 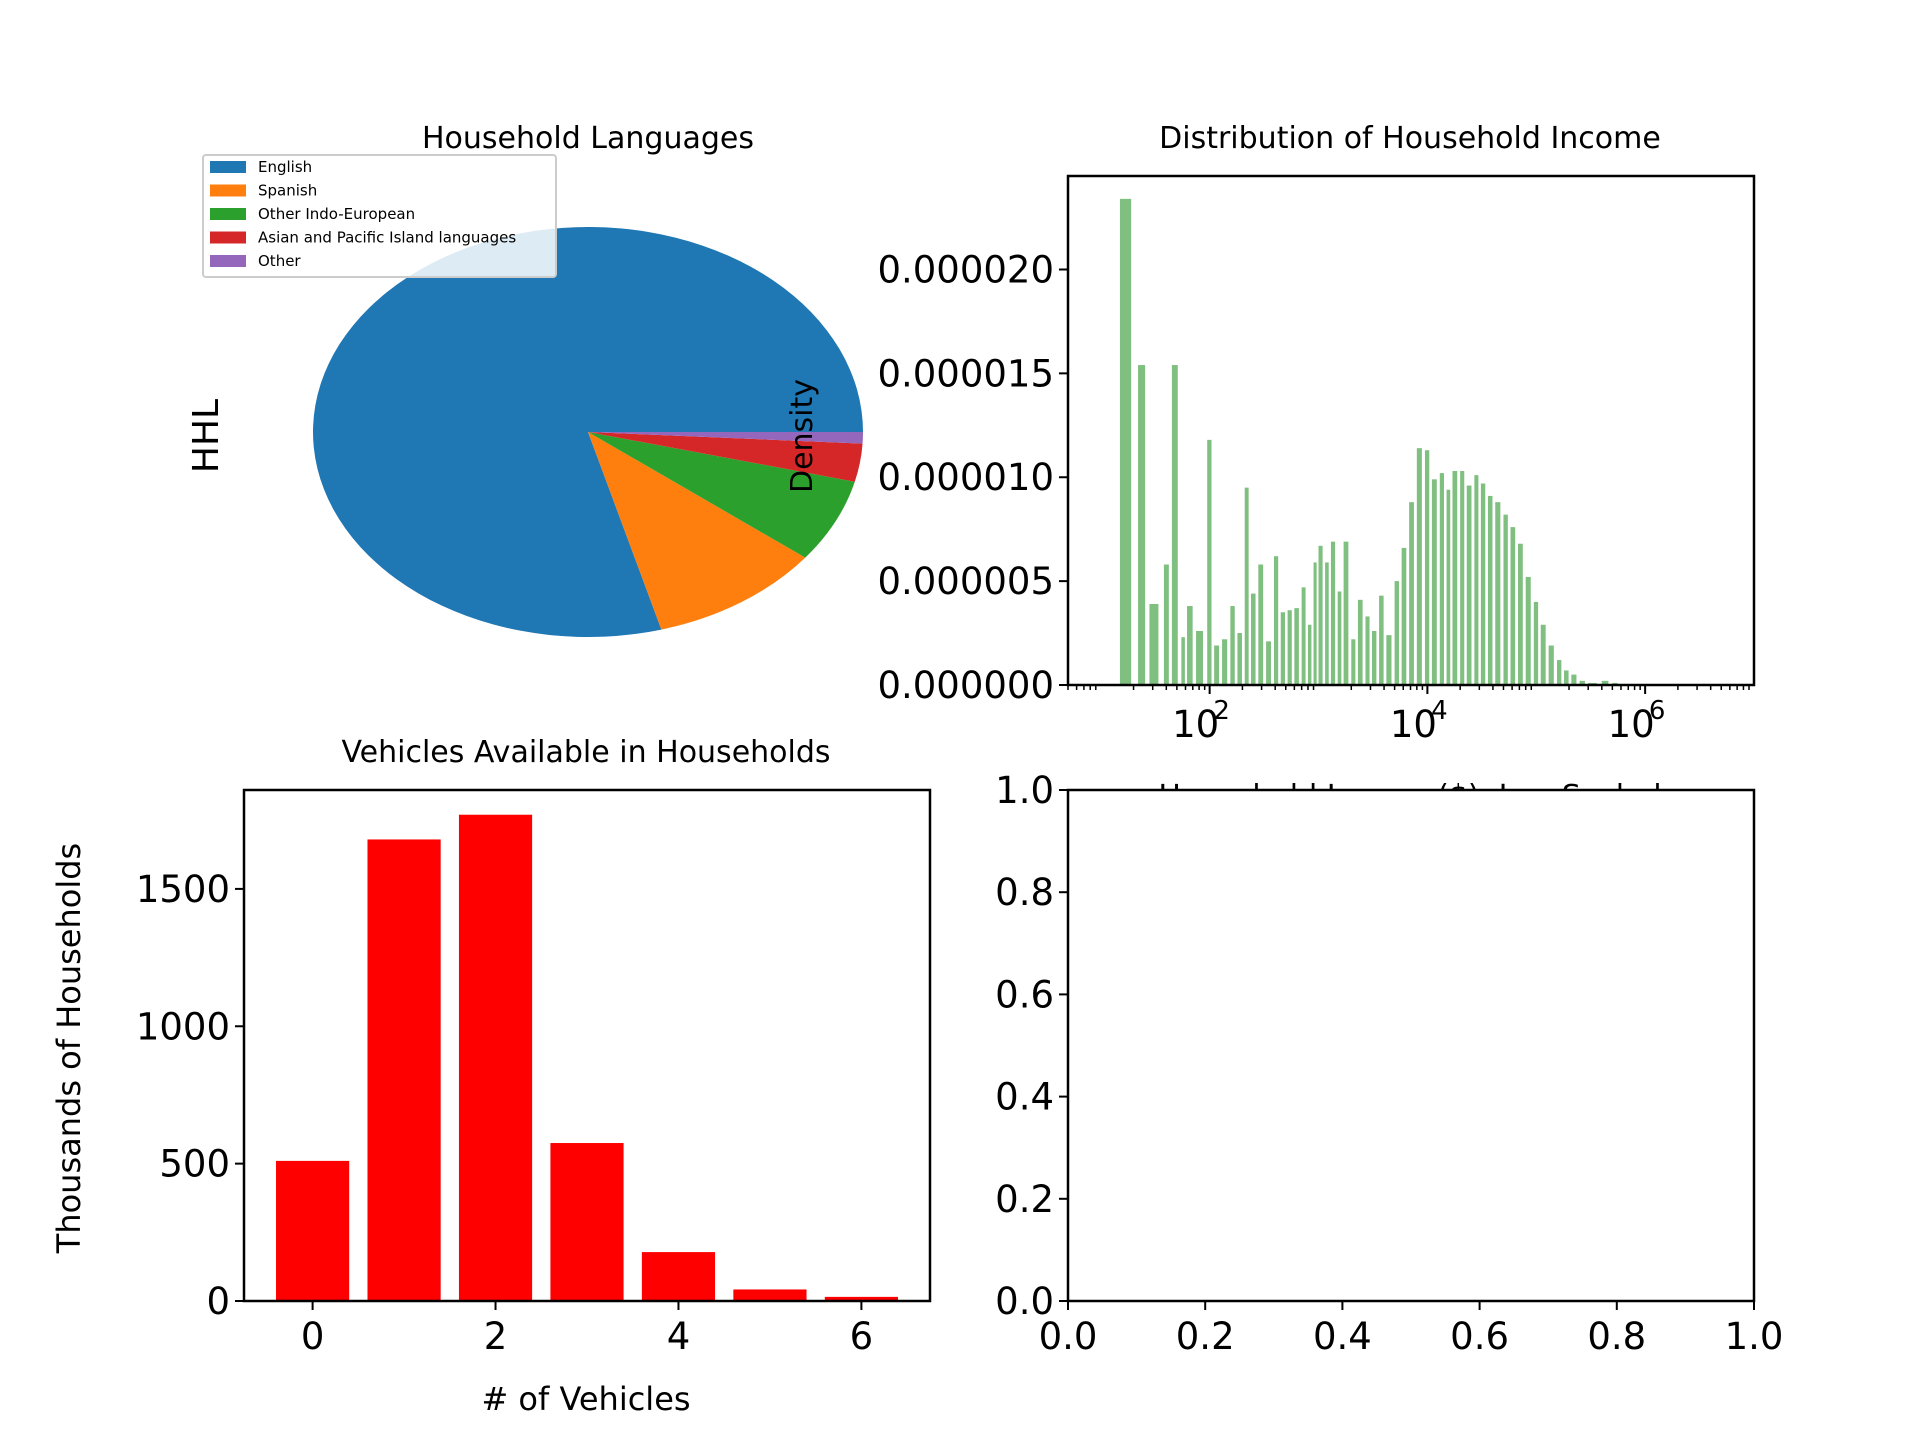 What do you see at coordinates (585, 1399) in the screenshot?
I see `veh-xlabel: # of Vehicles` at bounding box center [585, 1399].